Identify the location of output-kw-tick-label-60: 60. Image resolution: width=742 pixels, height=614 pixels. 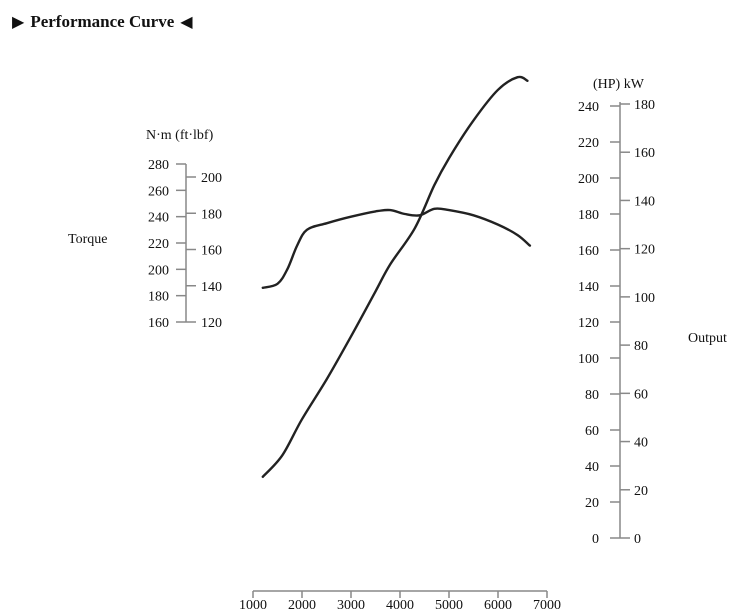
(641, 394).